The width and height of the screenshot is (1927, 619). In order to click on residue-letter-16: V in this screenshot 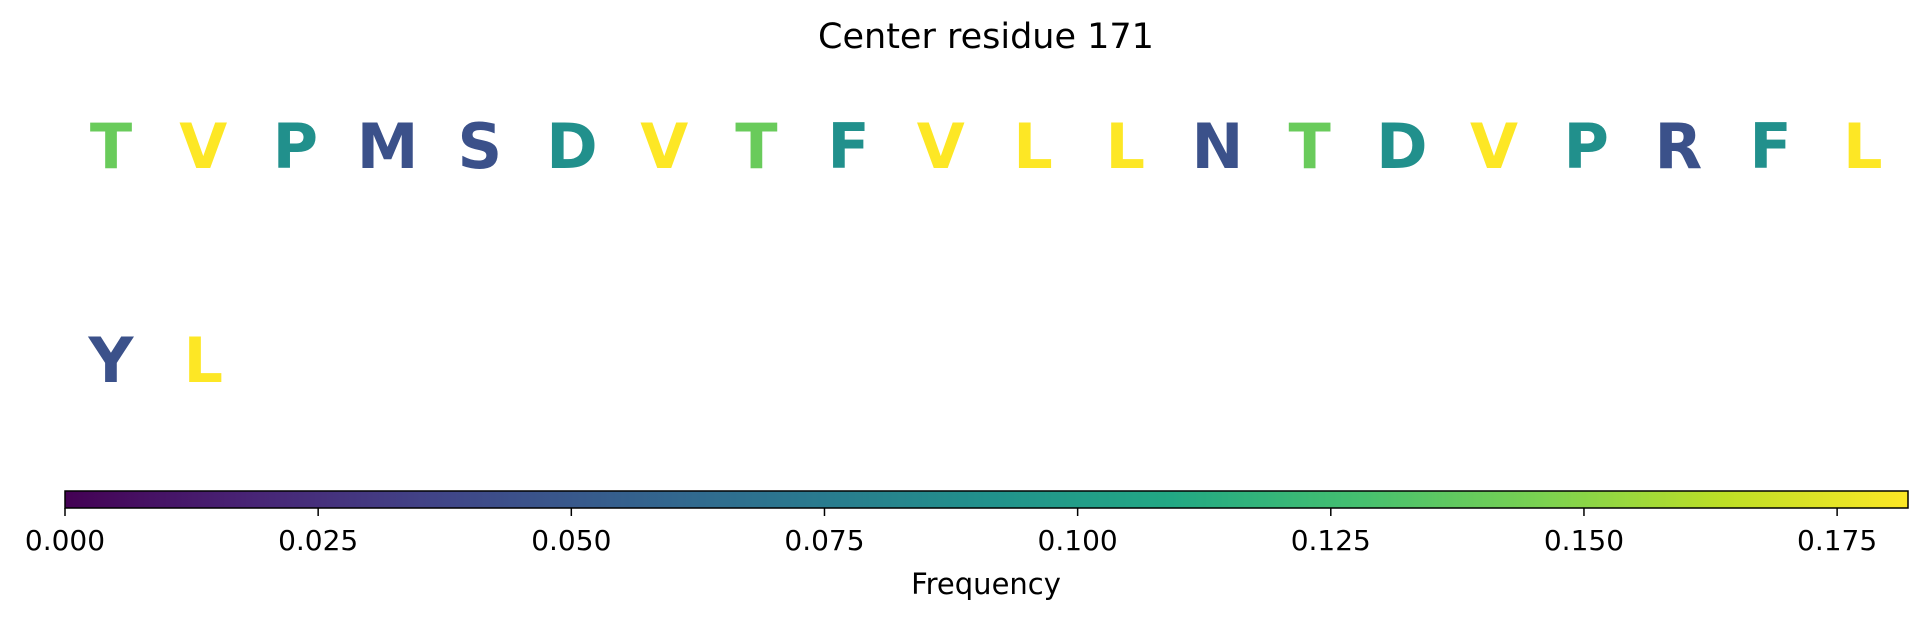, I will do `click(1494, 146)`.